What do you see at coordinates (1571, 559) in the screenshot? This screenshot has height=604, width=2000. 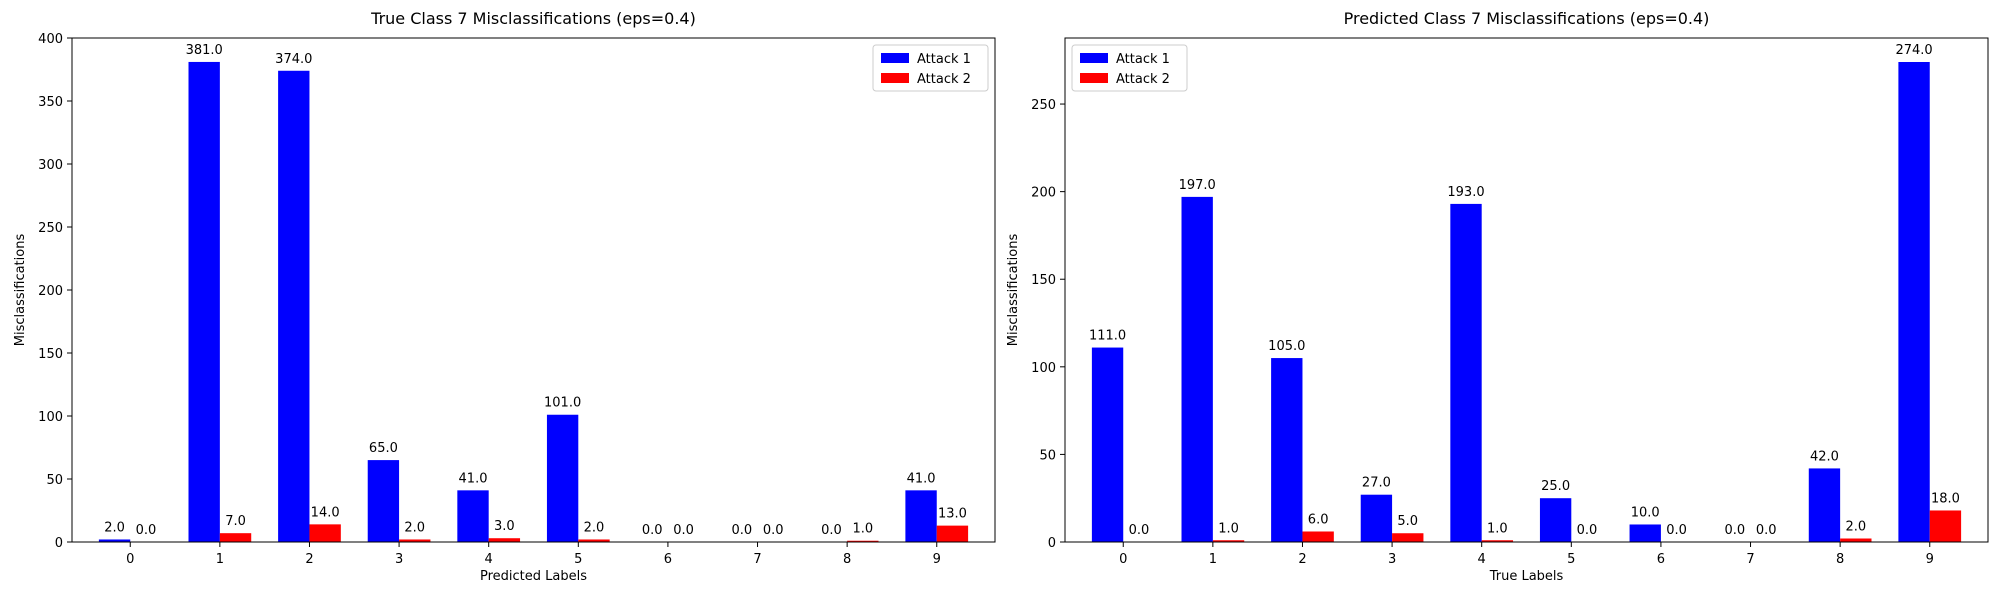 I see `x-tick-label: 5` at bounding box center [1571, 559].